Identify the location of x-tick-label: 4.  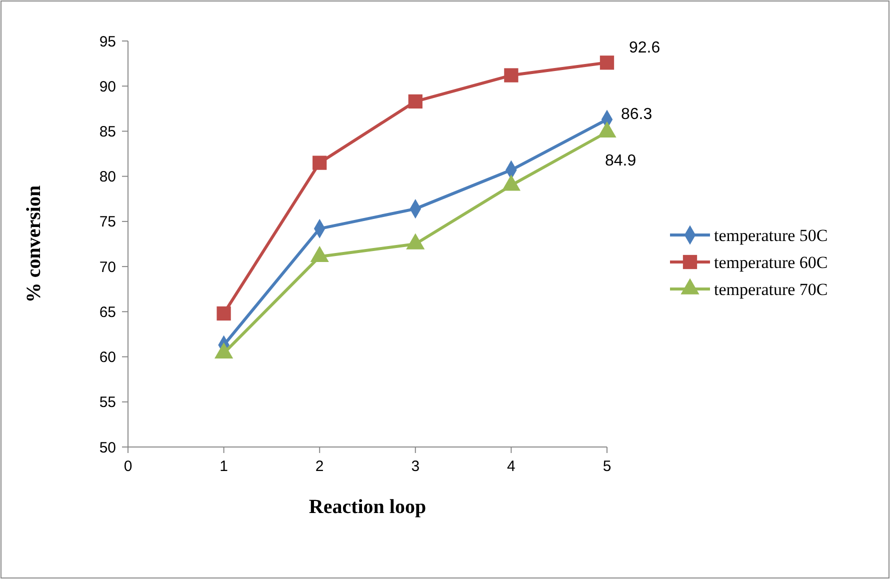
(511, 466).